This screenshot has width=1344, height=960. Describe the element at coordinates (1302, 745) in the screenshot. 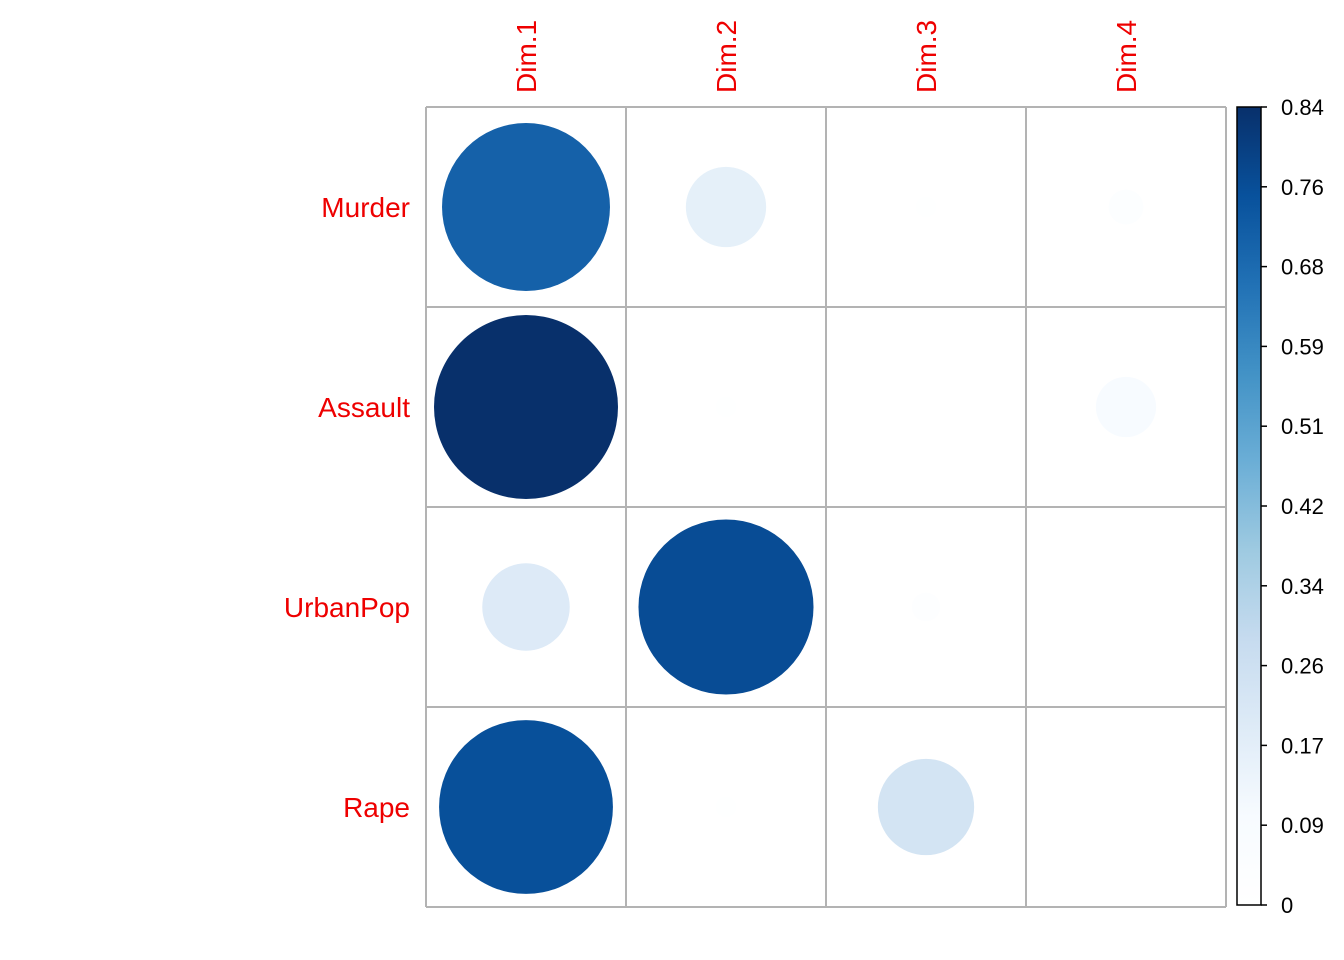

I see `colorbar-tick-label: 0.17` at that location.